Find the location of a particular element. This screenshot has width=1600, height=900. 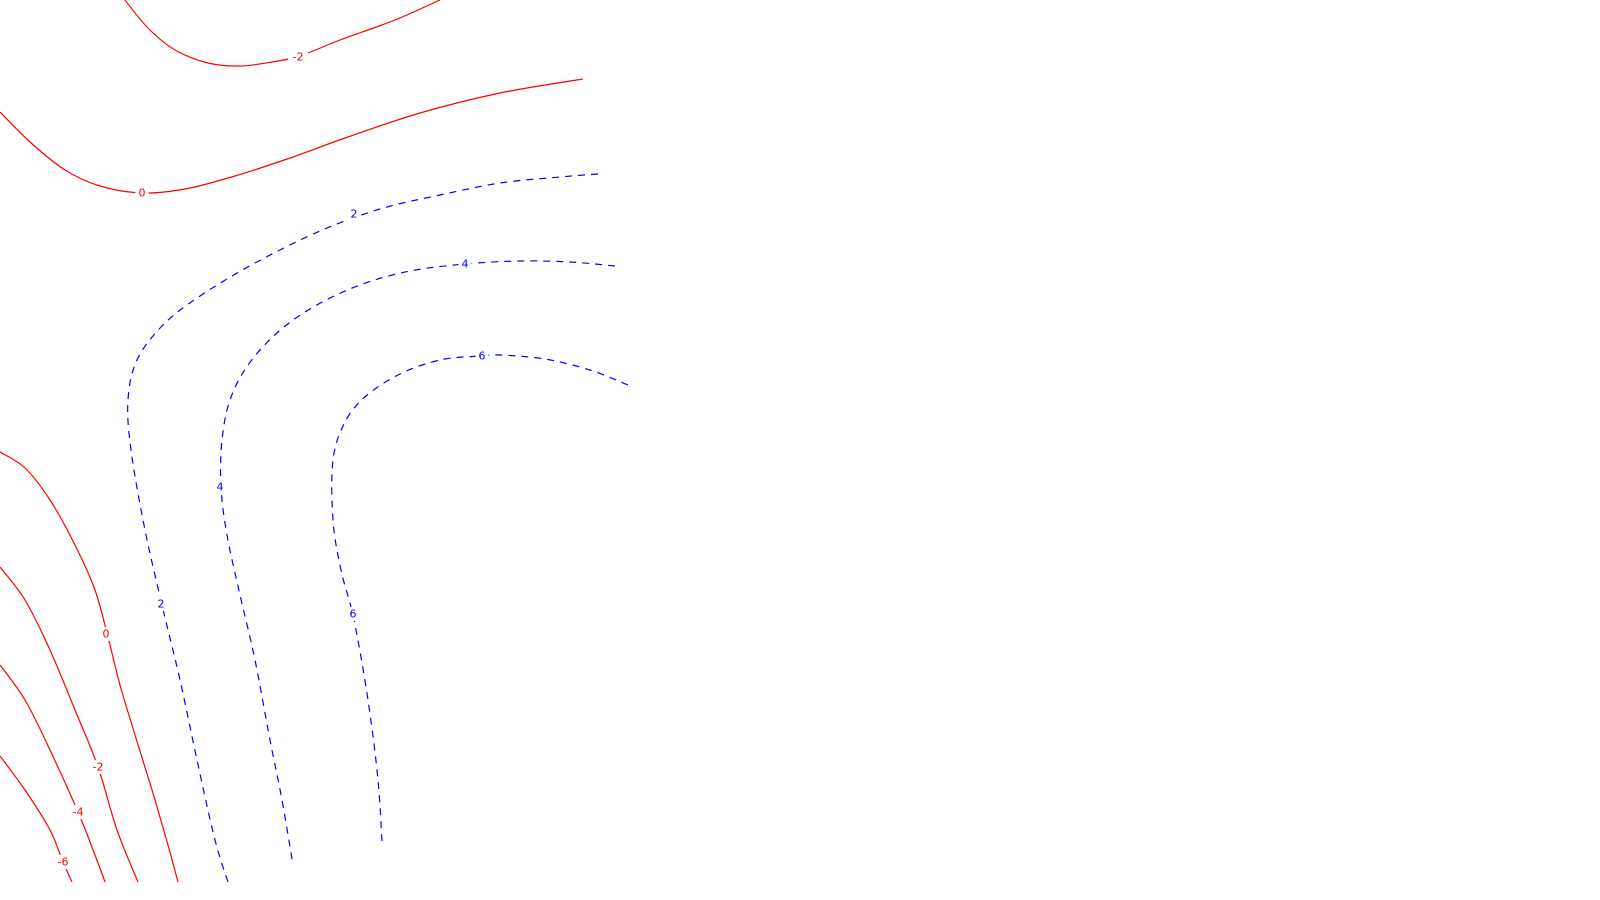

contour-label-4-center-left-0: 4 is located at coordinates (465, 264).